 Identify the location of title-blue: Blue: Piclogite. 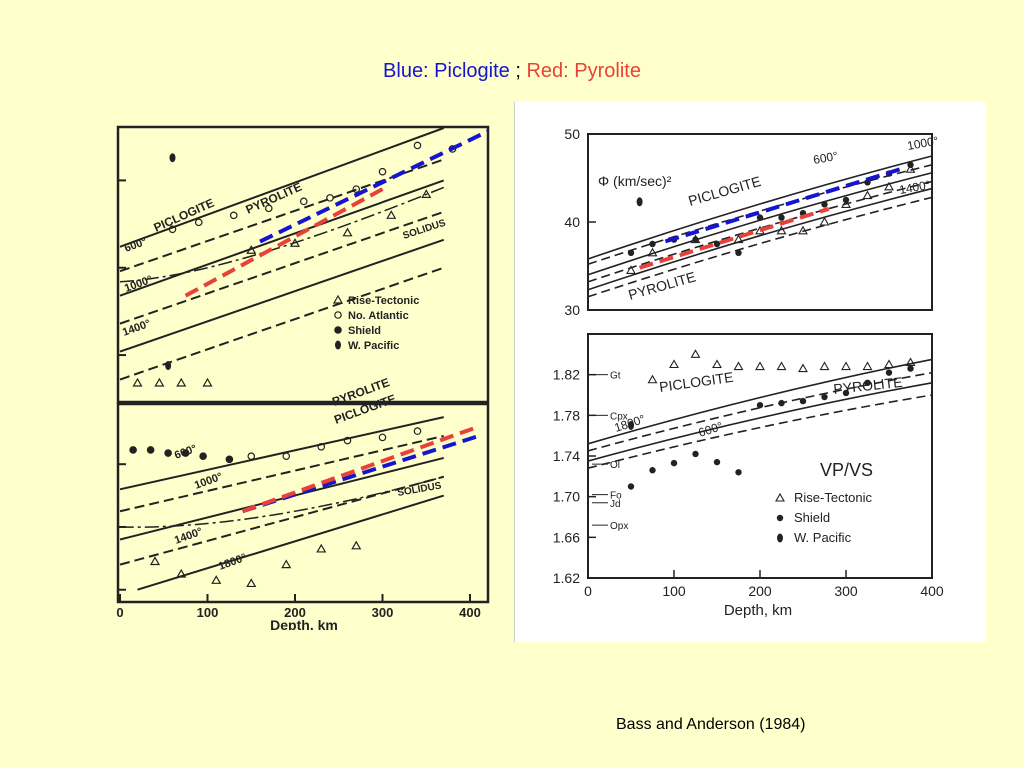
(446, 71).